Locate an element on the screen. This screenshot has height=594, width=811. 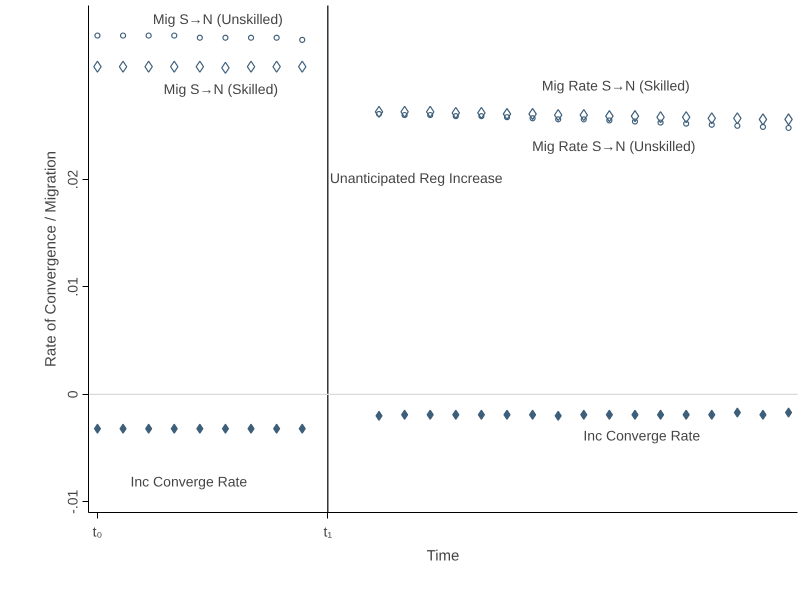
y-axis-title: Rate of Convergence / Migration is located at coordinates (51, 259).